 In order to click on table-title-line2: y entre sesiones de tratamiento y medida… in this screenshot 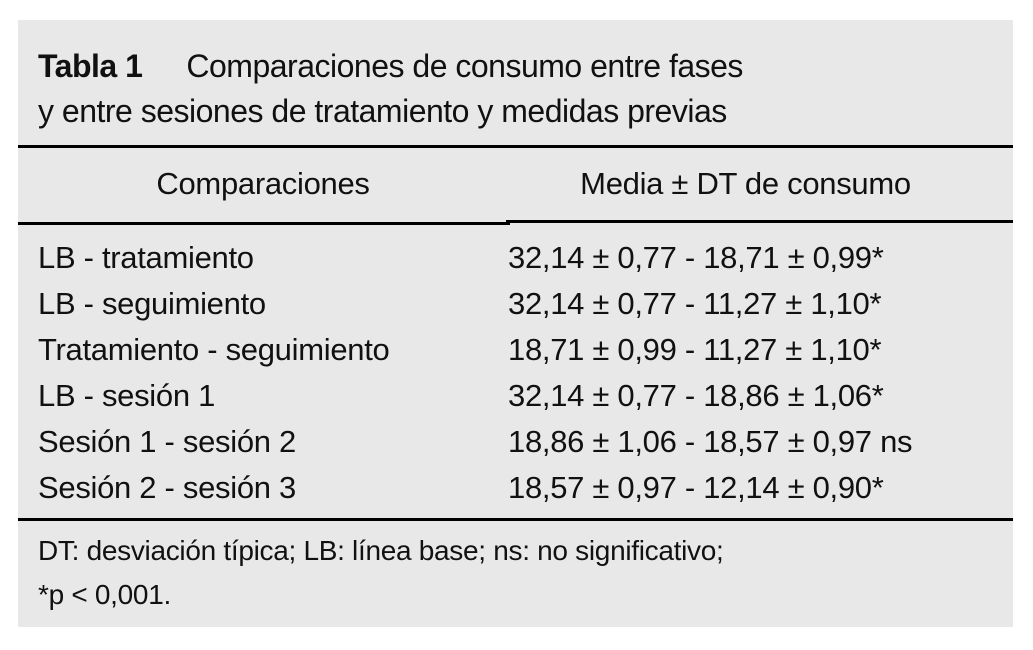, I will do `click(382, 111)`.